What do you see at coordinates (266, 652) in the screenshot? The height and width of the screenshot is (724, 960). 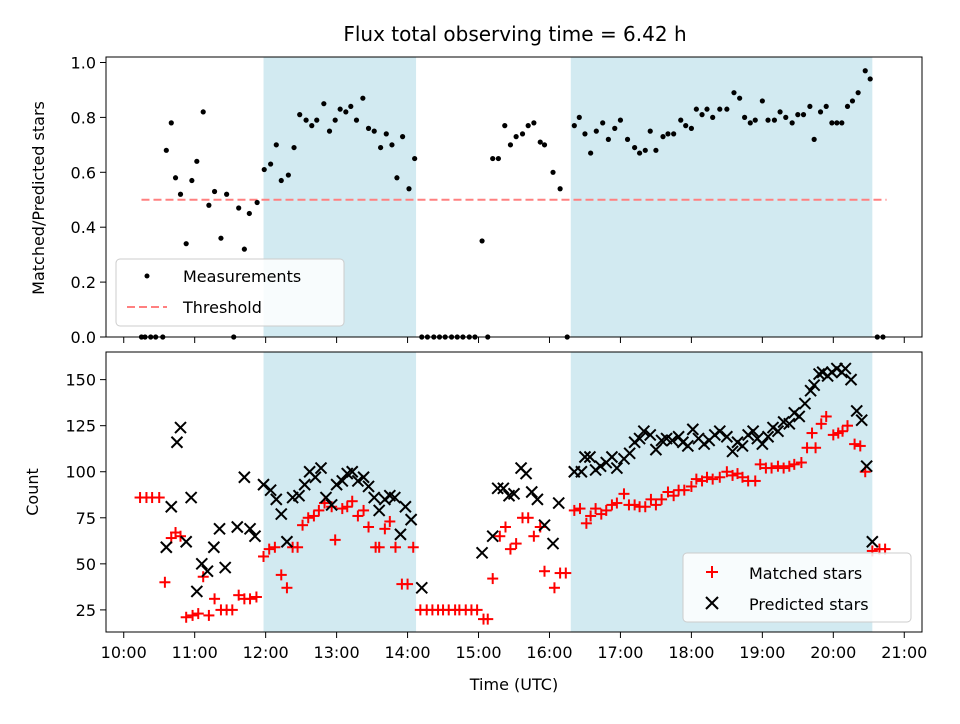 I see `x-tick-label: 12:00` at bounding box center [266, 652].